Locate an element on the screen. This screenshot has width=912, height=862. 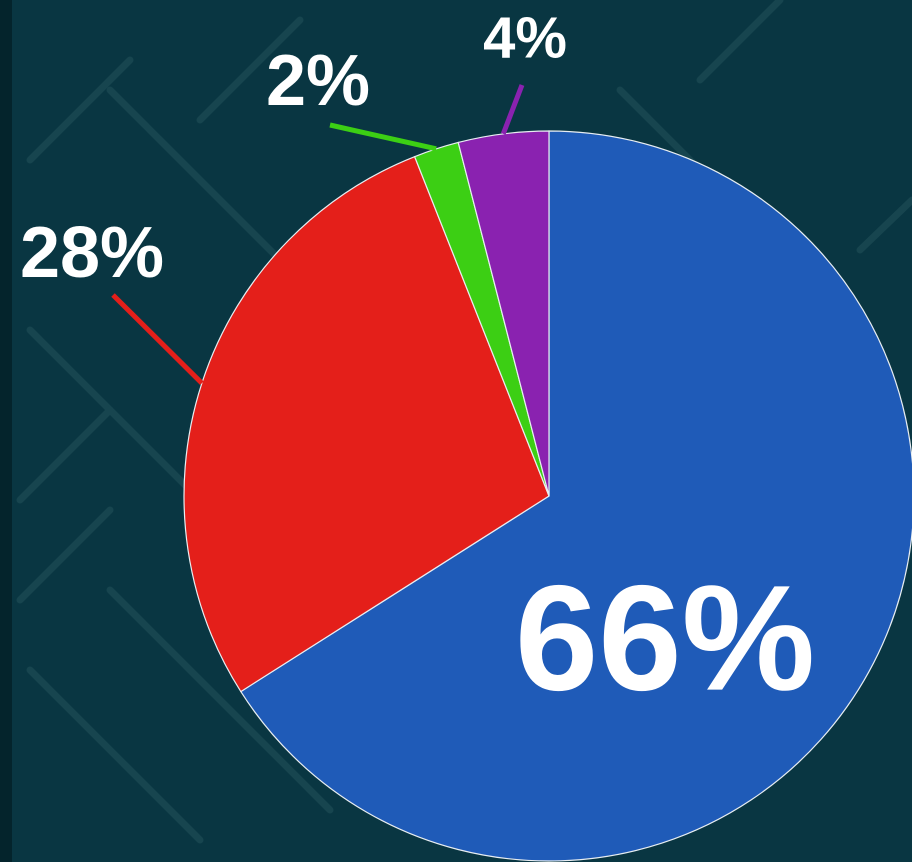
data-label: 4% is located at coordinates (525, 37).